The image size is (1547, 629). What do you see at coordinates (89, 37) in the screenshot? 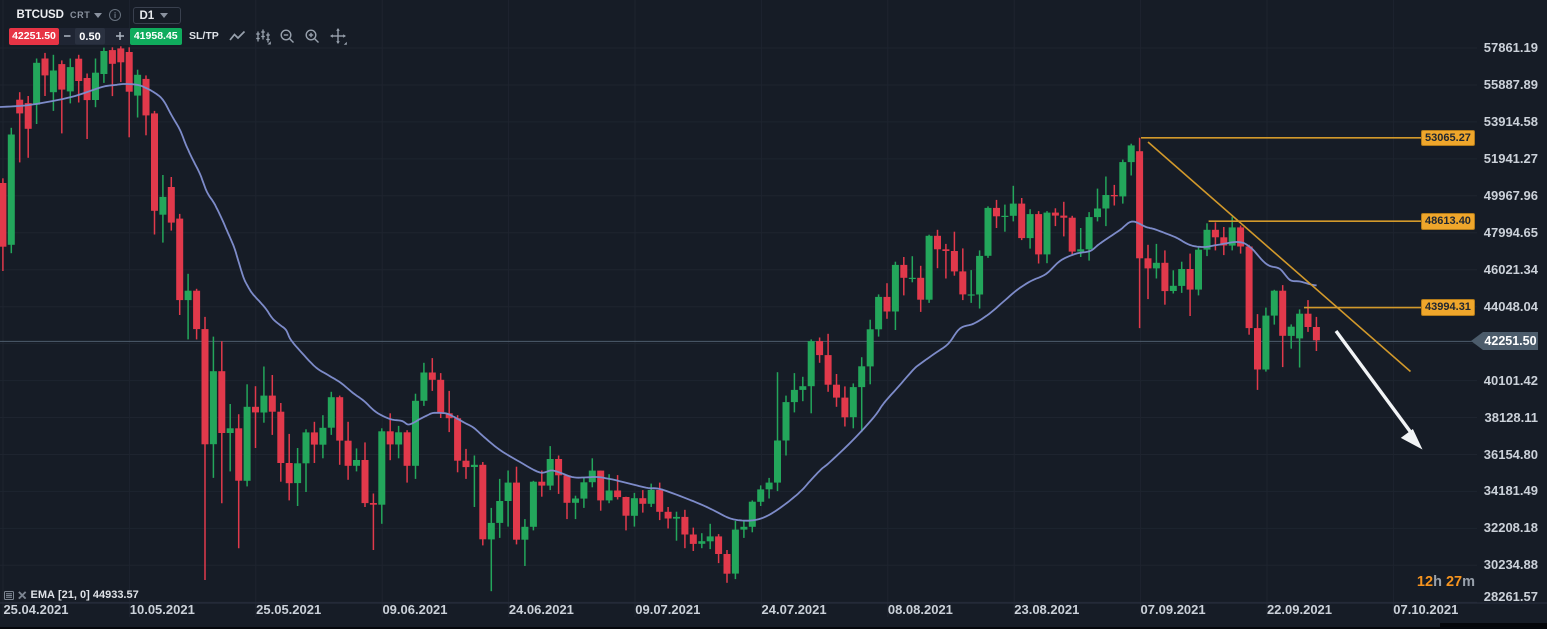
I see `svg-text: 0.50` at bounding box center [89, 37].